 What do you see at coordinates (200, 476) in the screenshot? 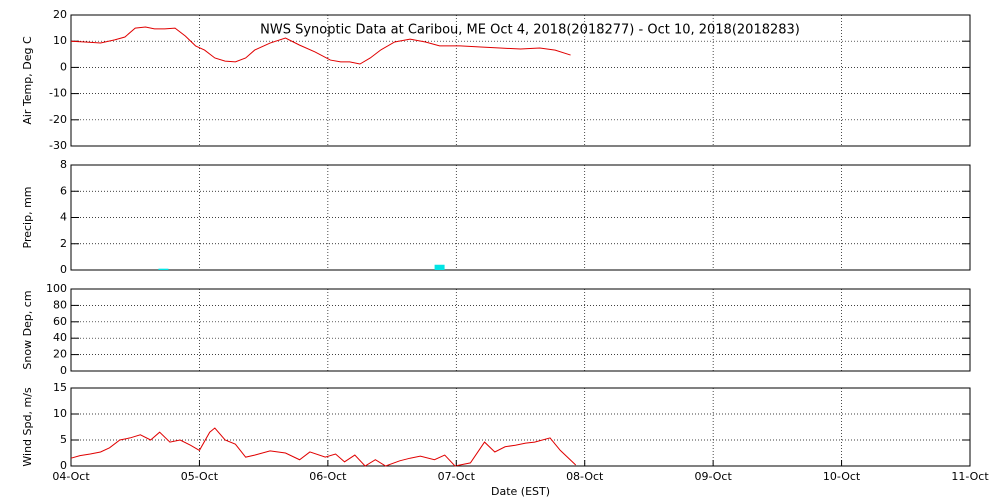
I see `x-tick-label: 05-Oct` at bounding box center [200, 476].